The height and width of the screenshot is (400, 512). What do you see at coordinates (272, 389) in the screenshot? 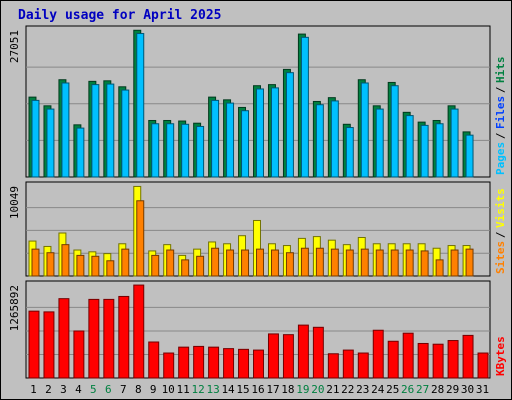
I see `x-label-day-17: 17` at bounding box center [272, 389].